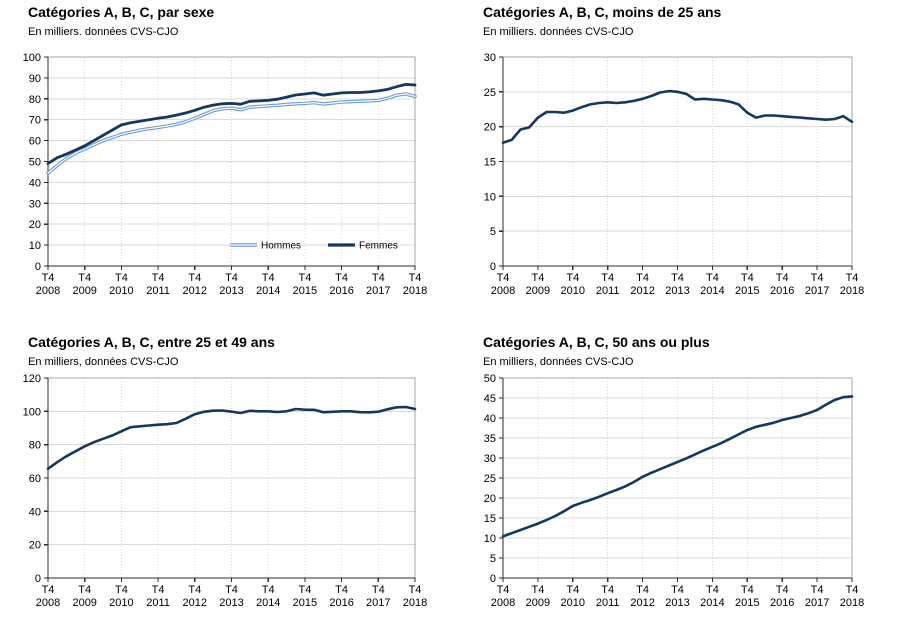 The image size is (909, 640). I want to click on legend-label-hommes: Hommes, so click(281, 246).